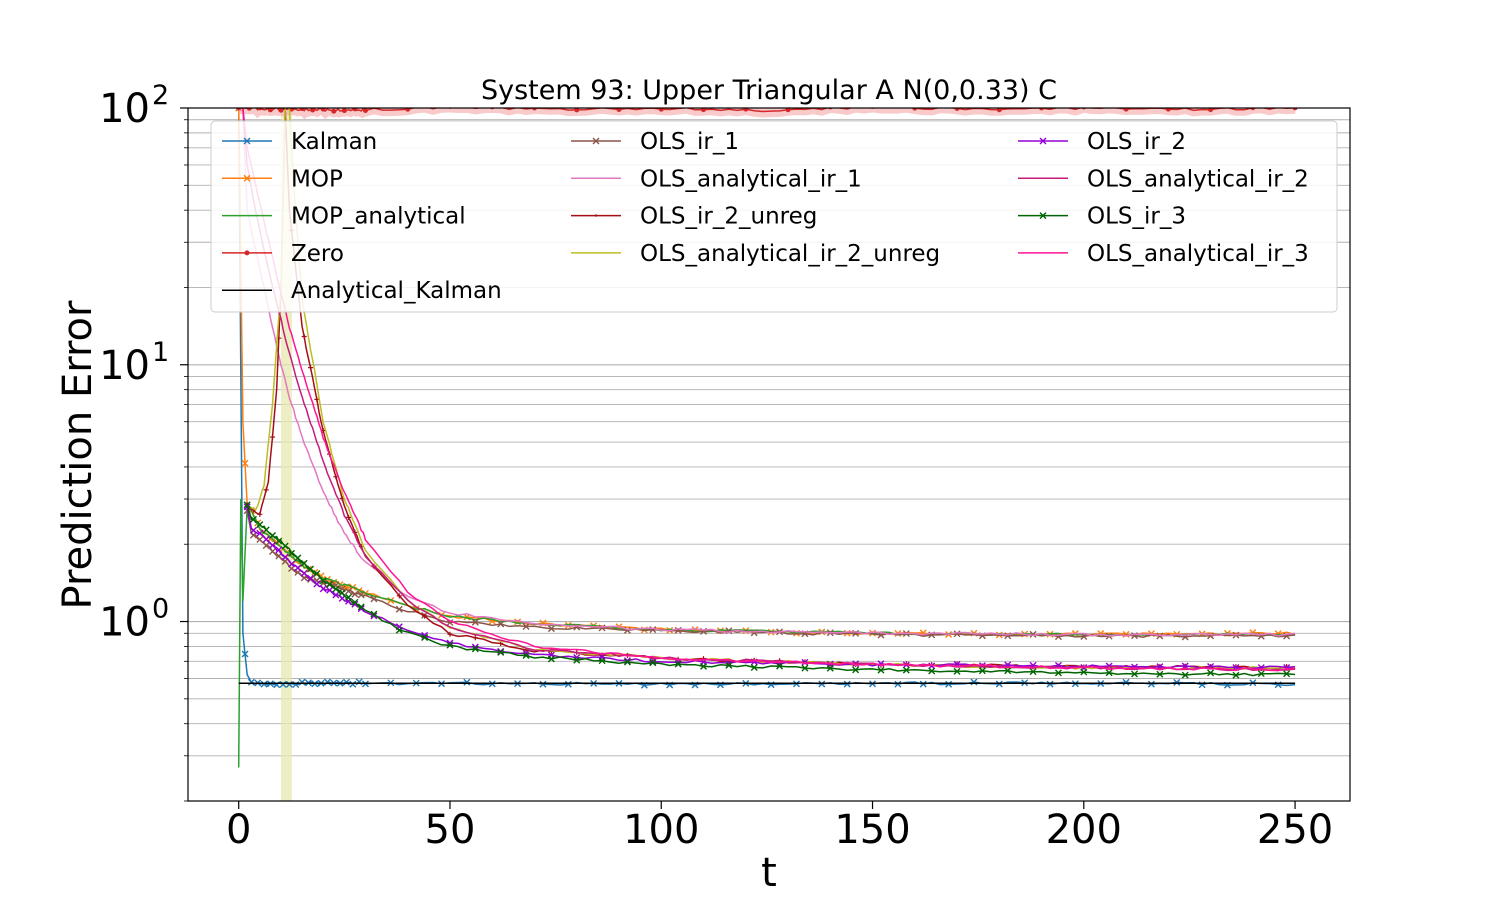  I want to click on highlight-band-rect, so click(286, 454).